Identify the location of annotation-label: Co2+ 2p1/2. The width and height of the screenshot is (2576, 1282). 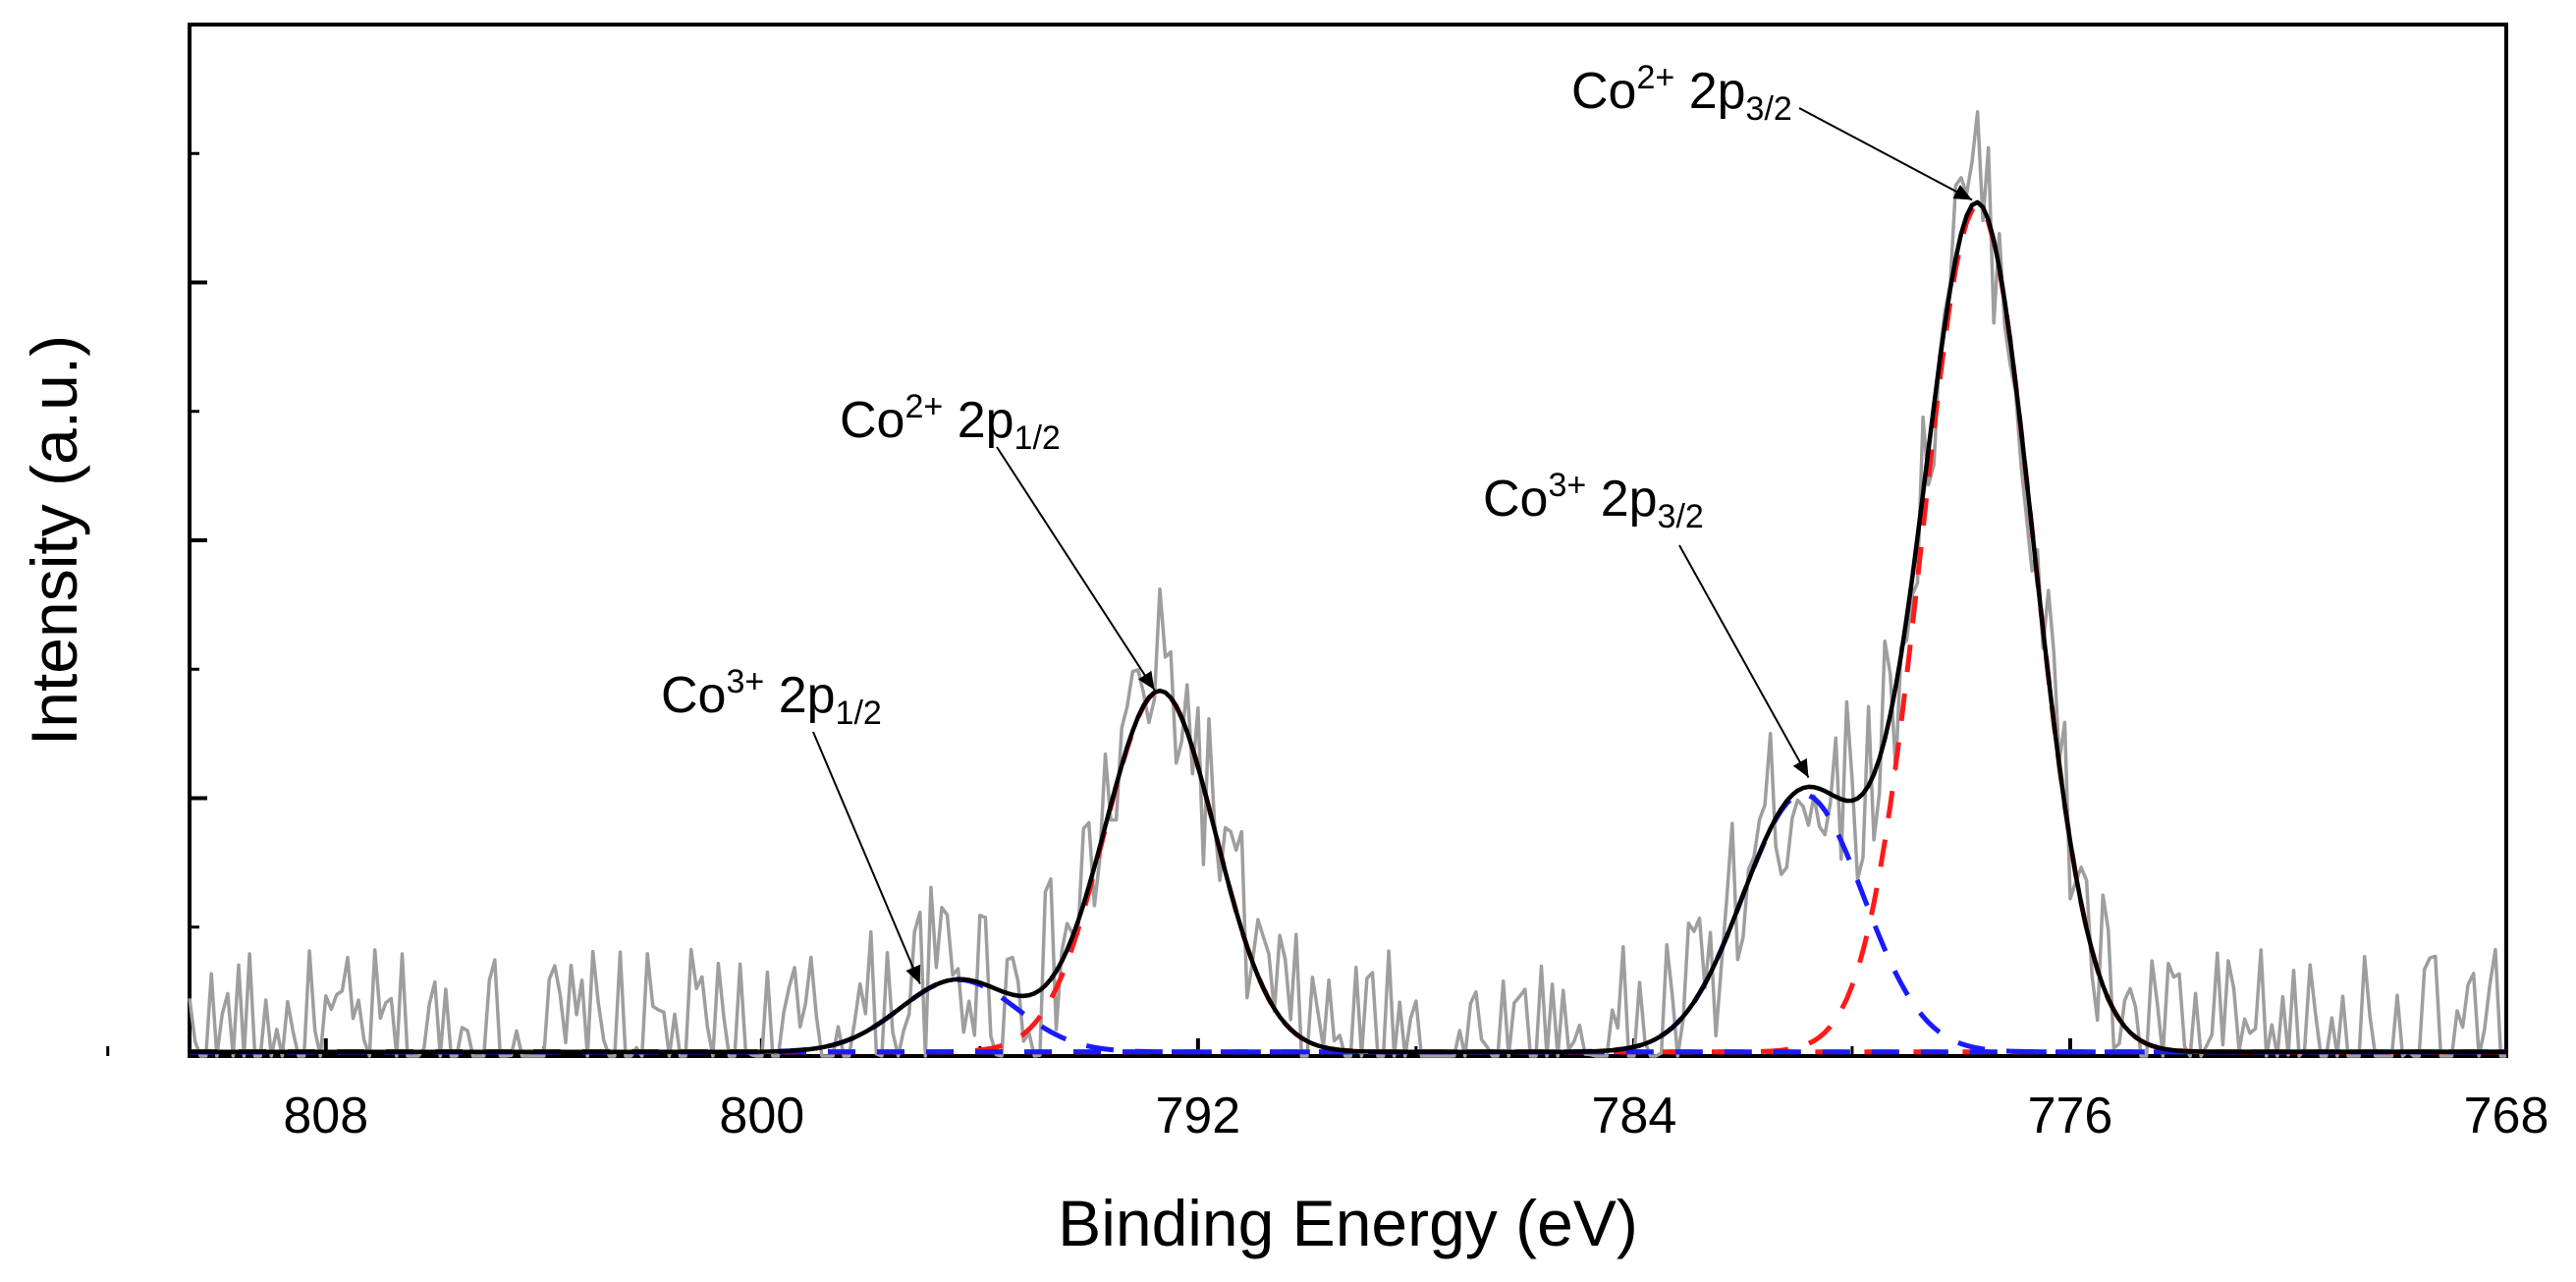
(998, 540).